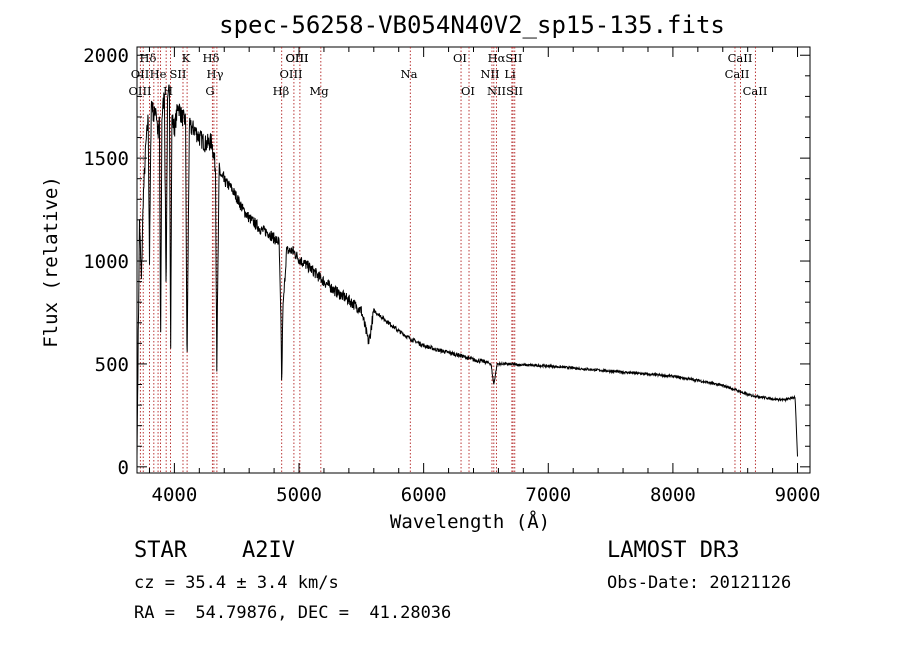 This screenshot has height=649, width=900. I want to click on line-label: Hγ, so click(215, 74).